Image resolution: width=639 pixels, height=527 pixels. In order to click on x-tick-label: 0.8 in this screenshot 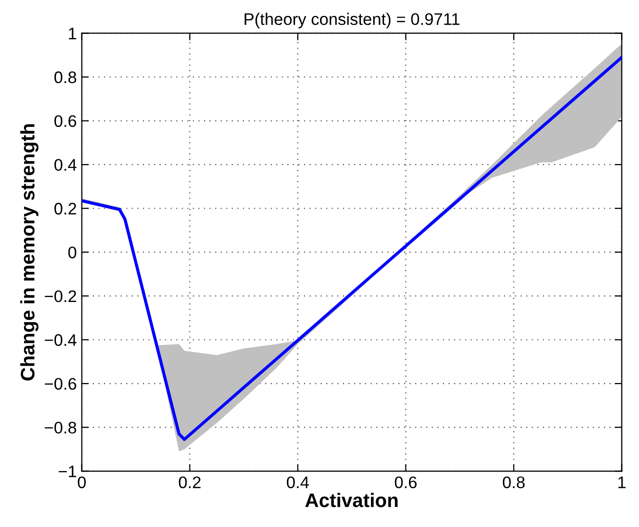, I will do `click(513, 482)`.